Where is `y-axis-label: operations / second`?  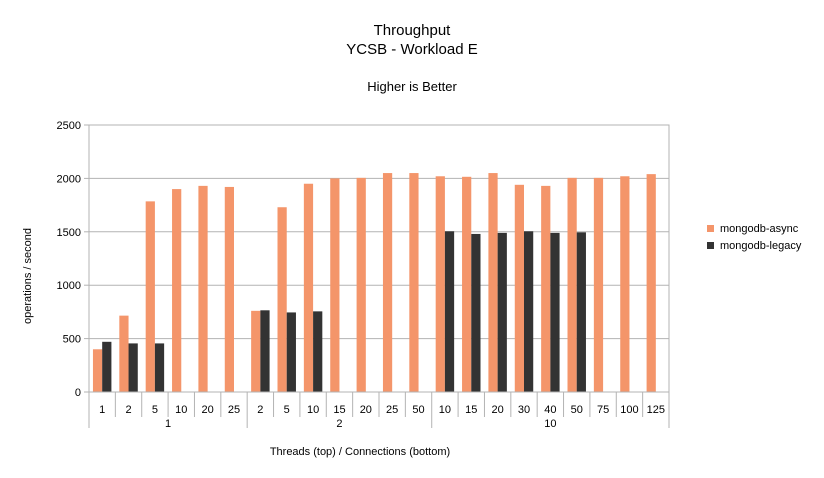
y-axis-label: operations / second is located at coordinates (28, 276).